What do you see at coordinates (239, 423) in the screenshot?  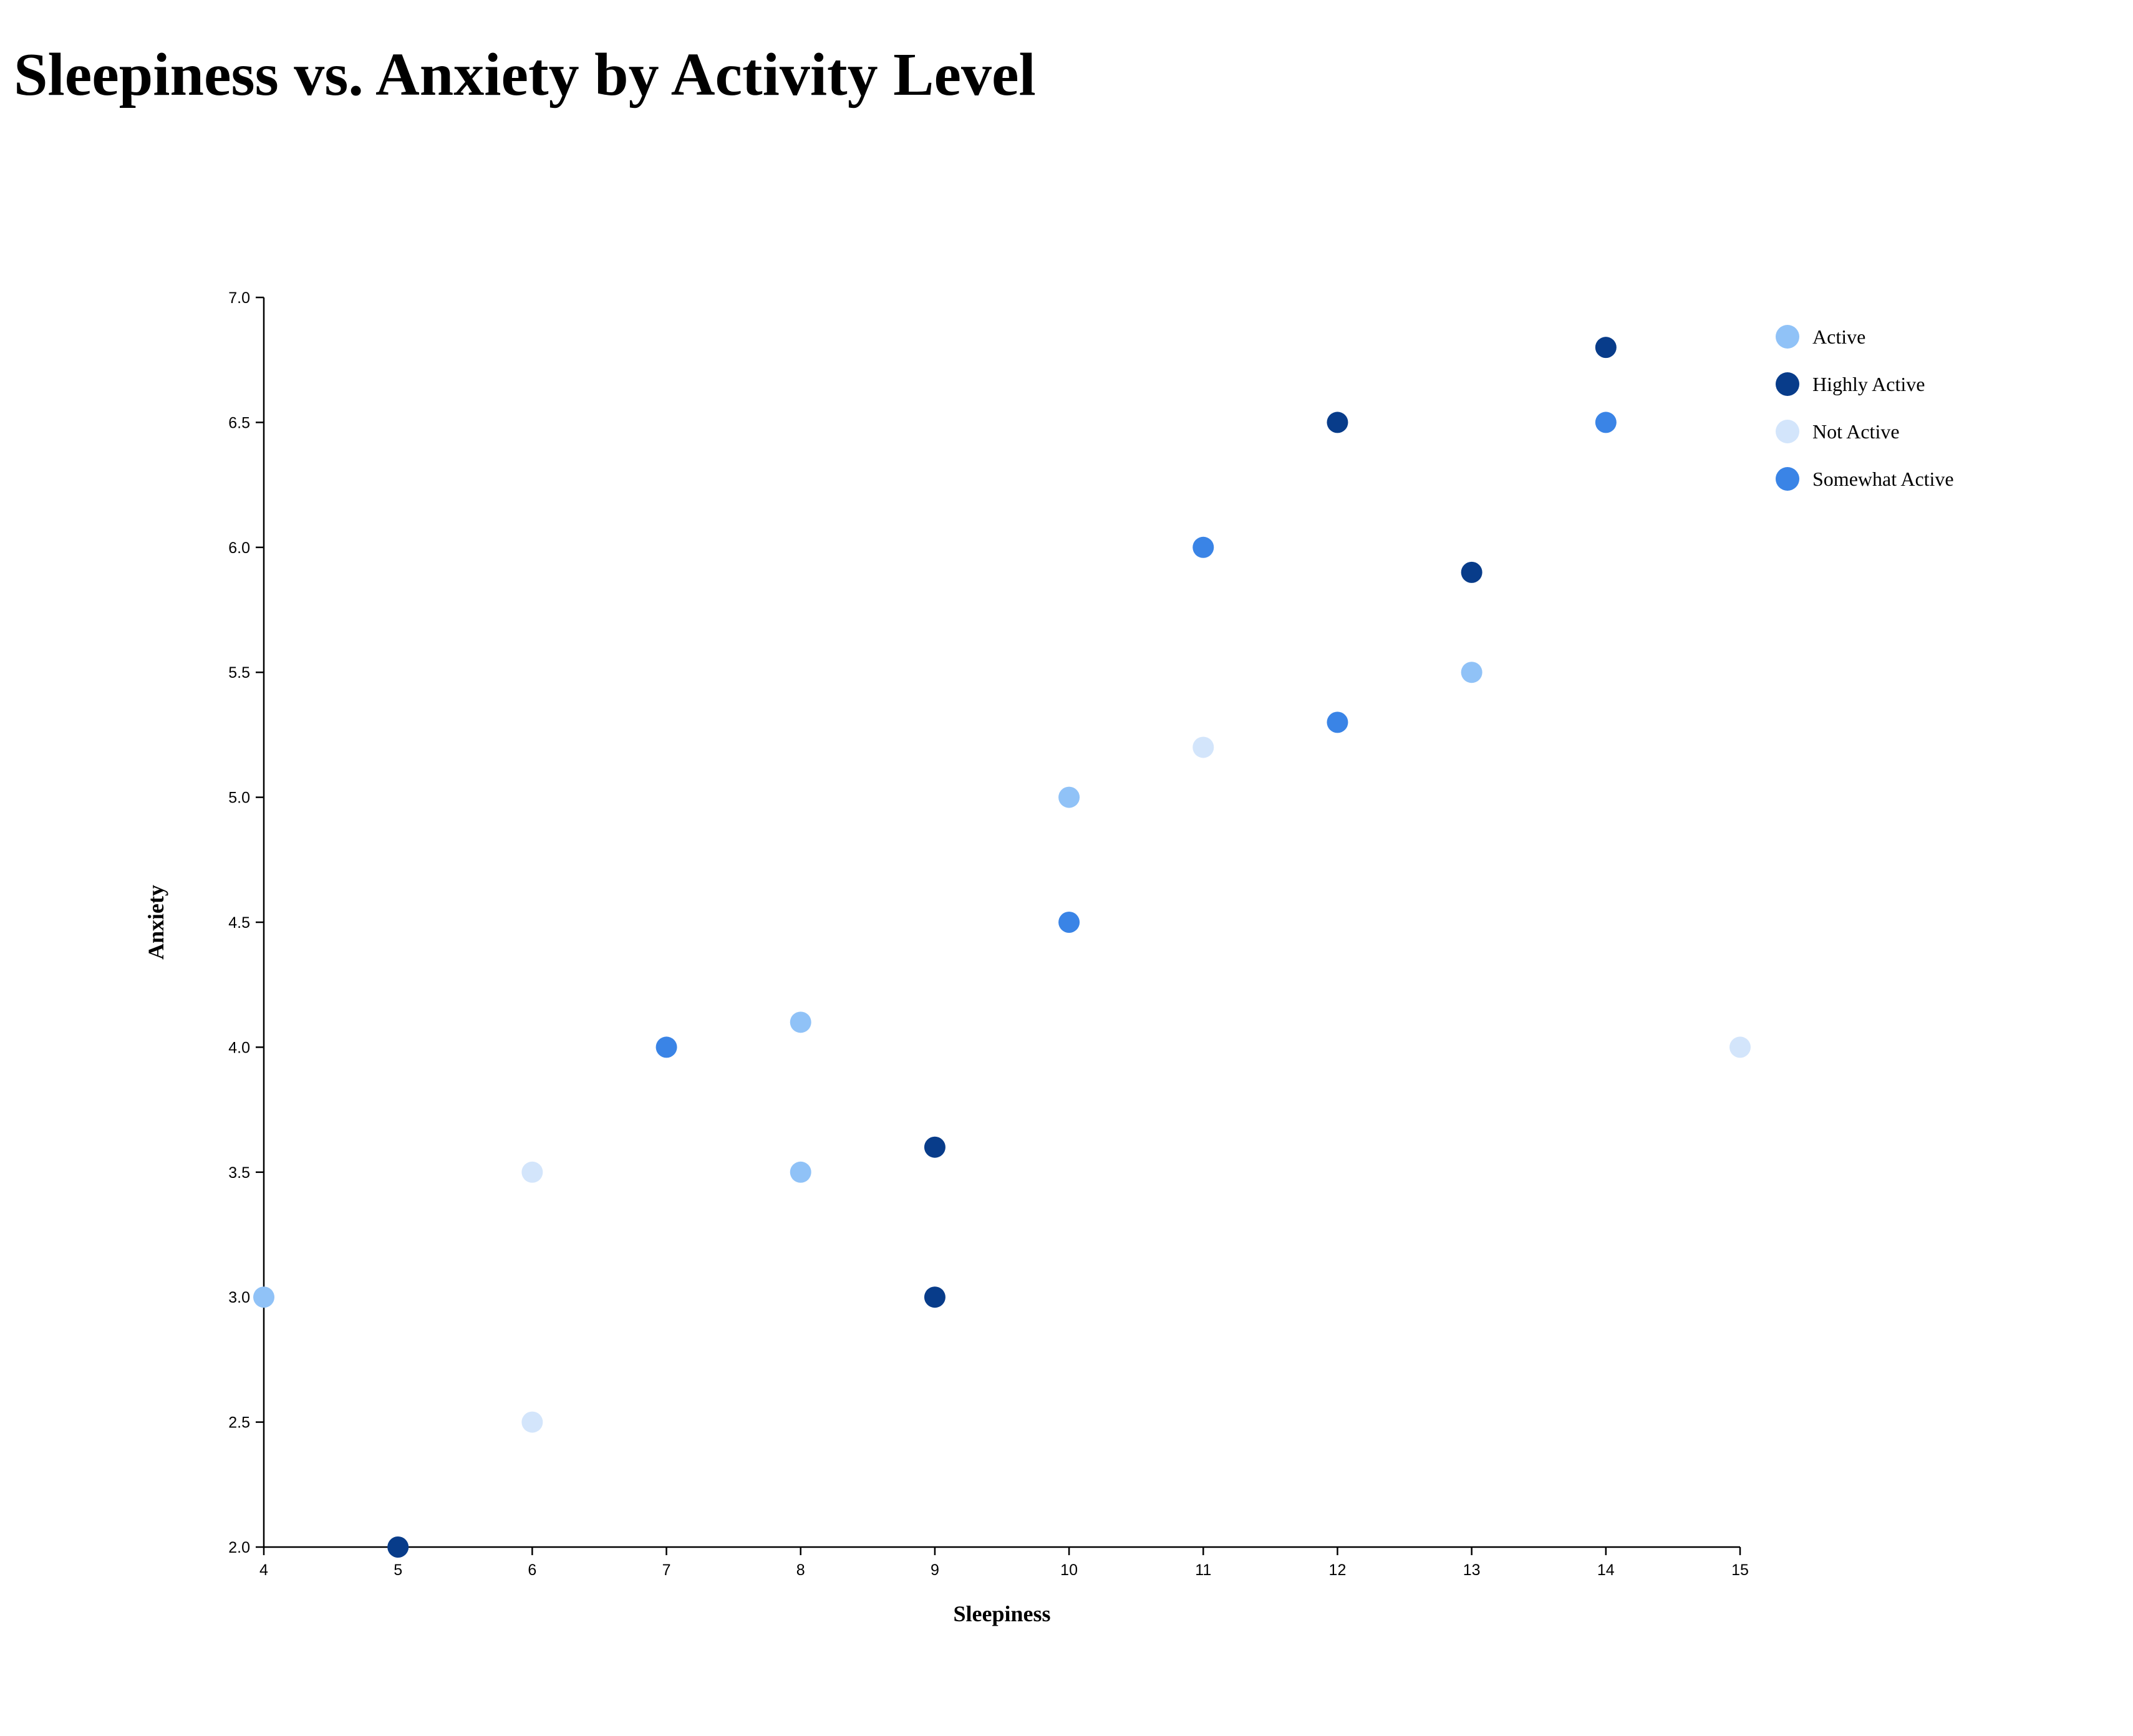 I see `y-tick-label: 6.5` at bounding box center [239, 423].